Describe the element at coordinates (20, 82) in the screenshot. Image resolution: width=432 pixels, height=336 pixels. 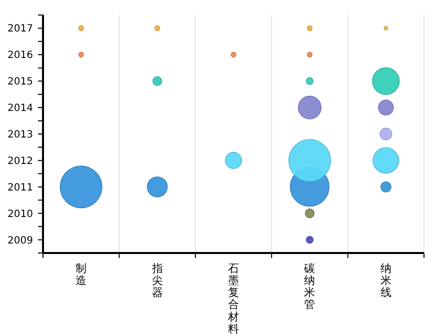
I see `y-tick-label: 2015` at that location.